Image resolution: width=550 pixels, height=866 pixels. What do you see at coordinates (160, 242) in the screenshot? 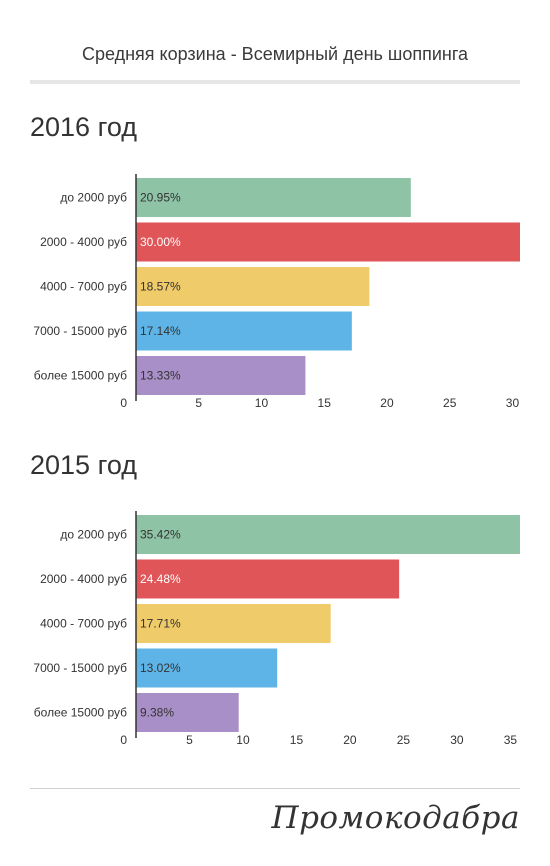
I see `data-label: 30.00%` at bounding box center [160, 242].